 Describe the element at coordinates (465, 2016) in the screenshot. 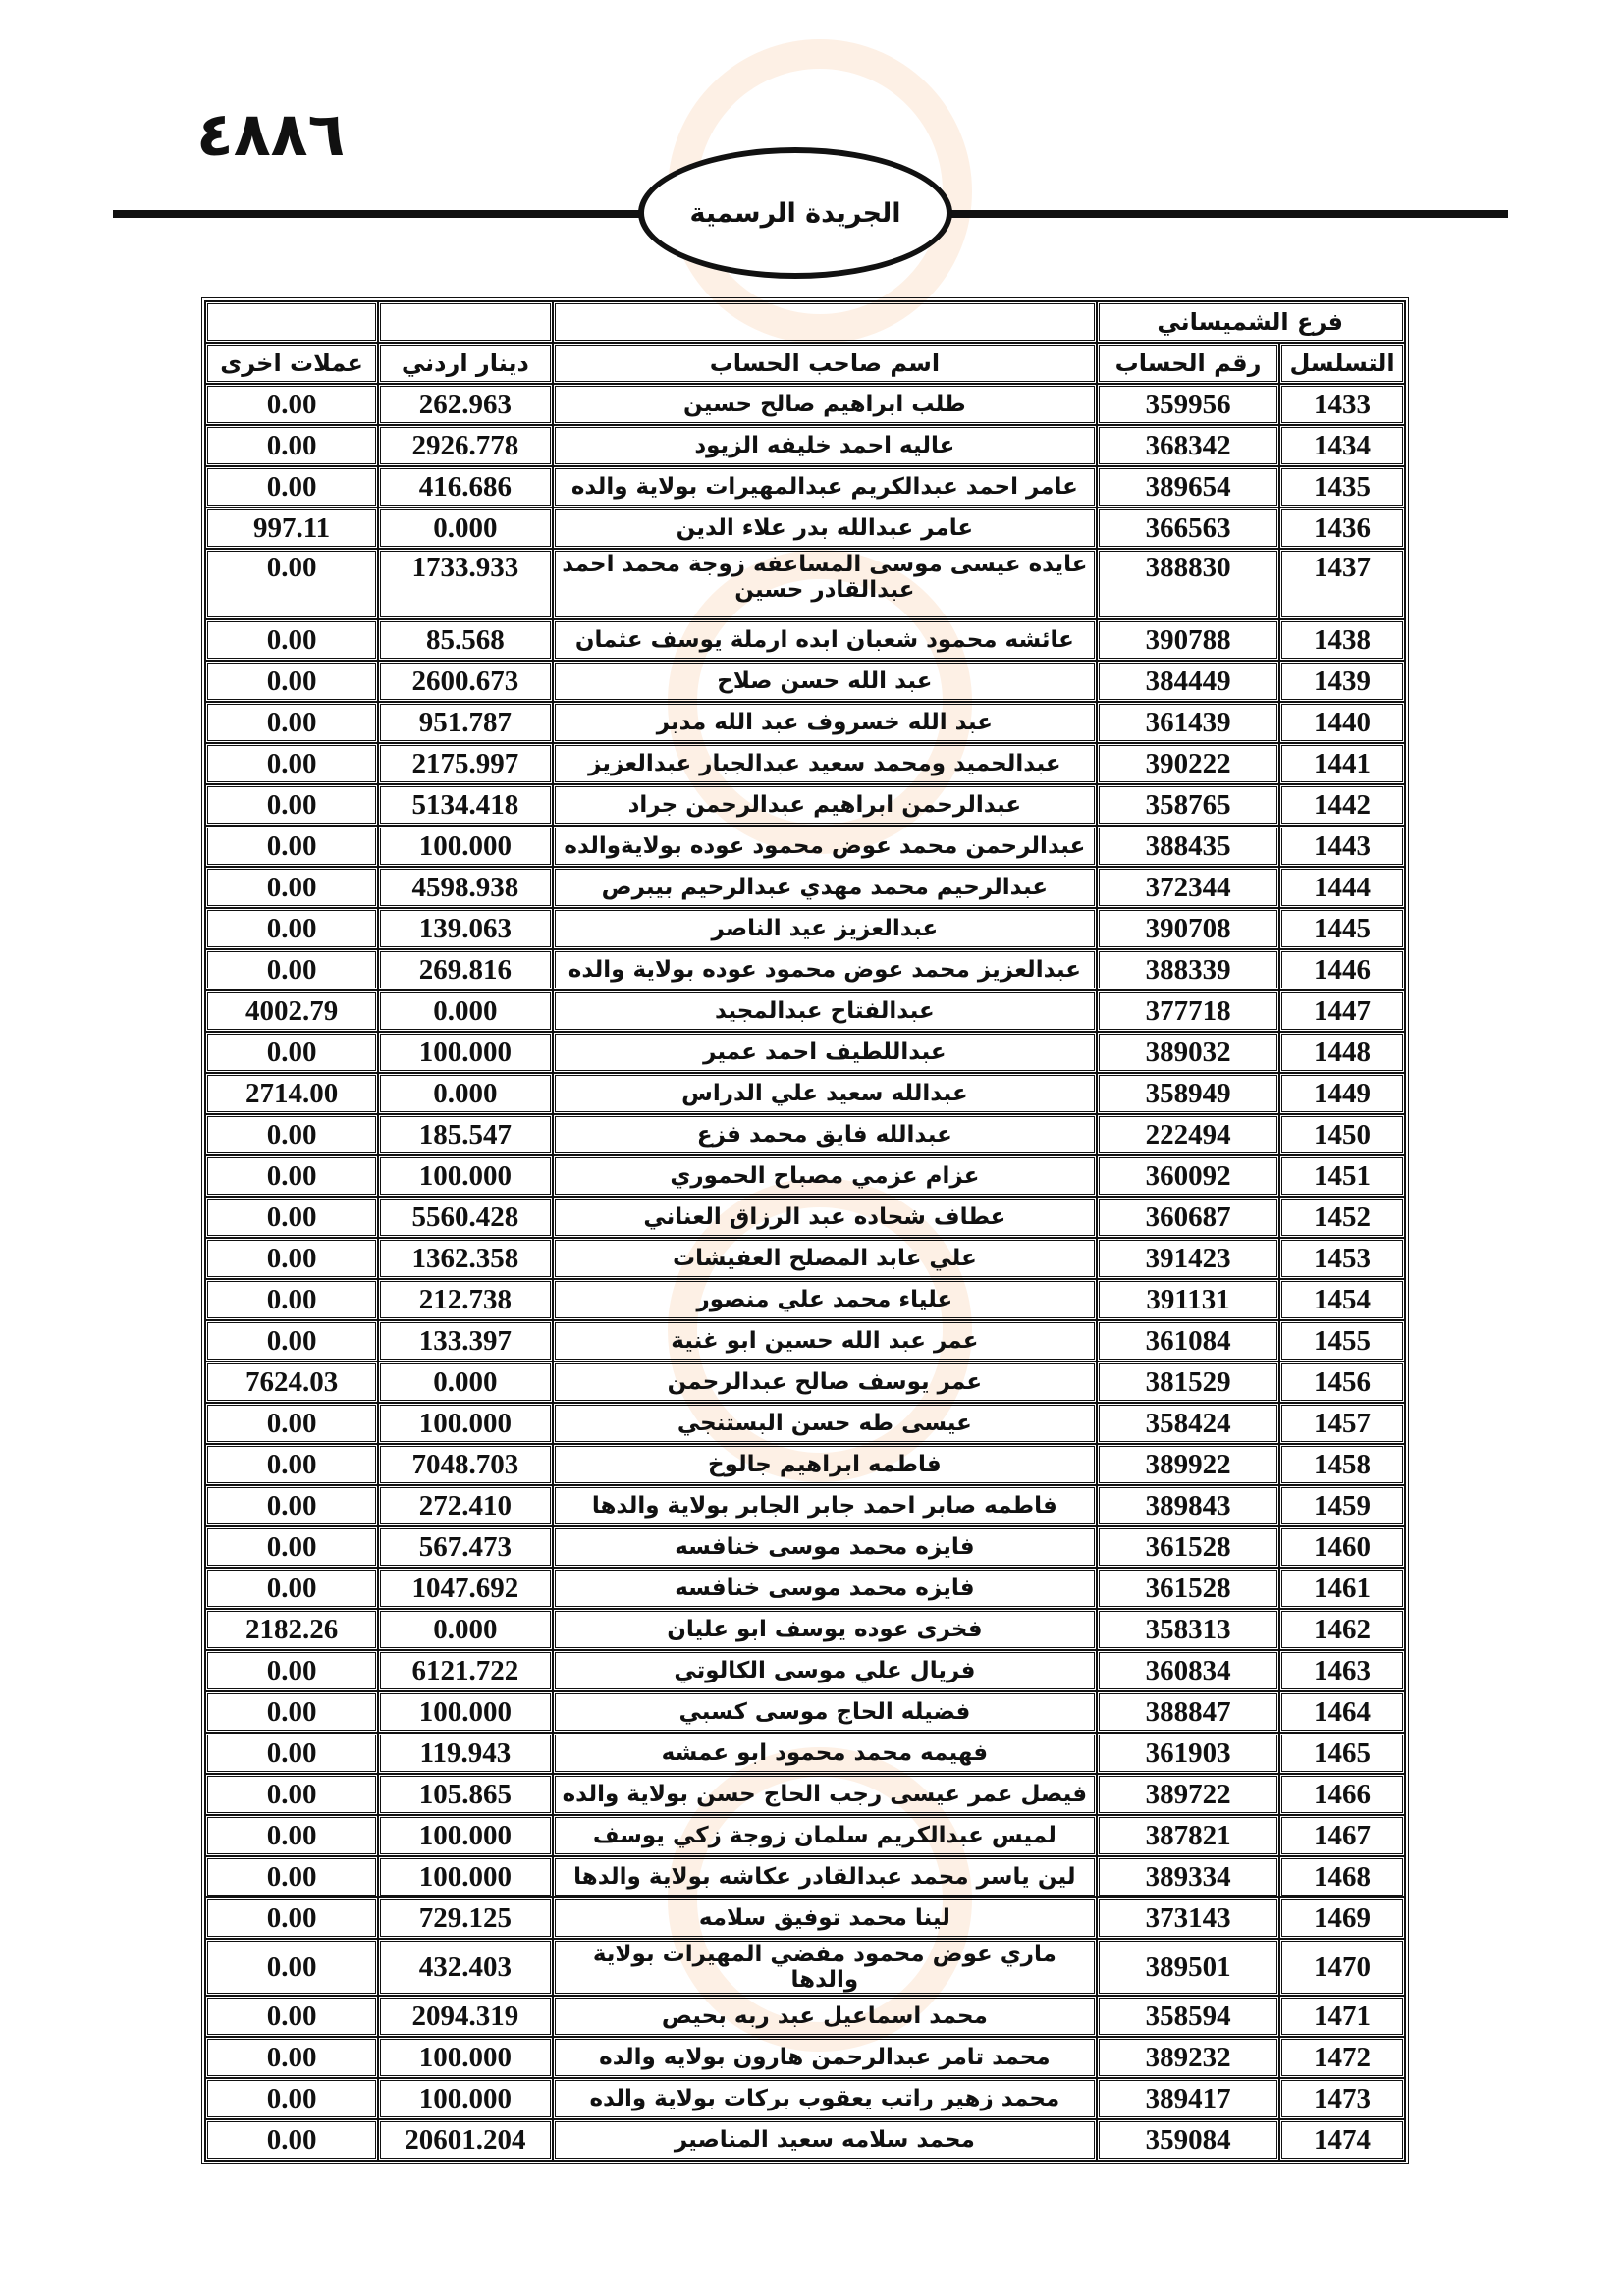

I see `cell-jod: 2094.319` at that location.